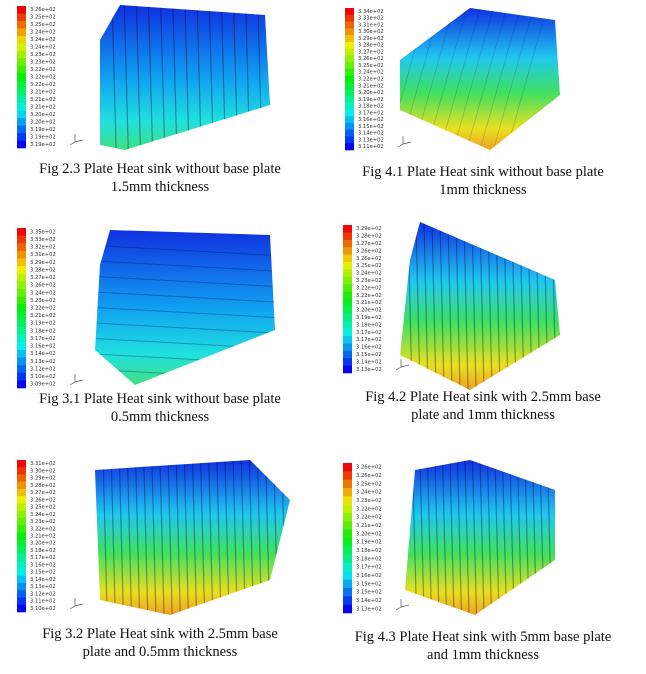 This screenshot has height=674, width=646. What do you see at coordinates (369, 362) in the screenshot?
I see `legend-label: 3.14e+02` at bounding box center [369, 362].